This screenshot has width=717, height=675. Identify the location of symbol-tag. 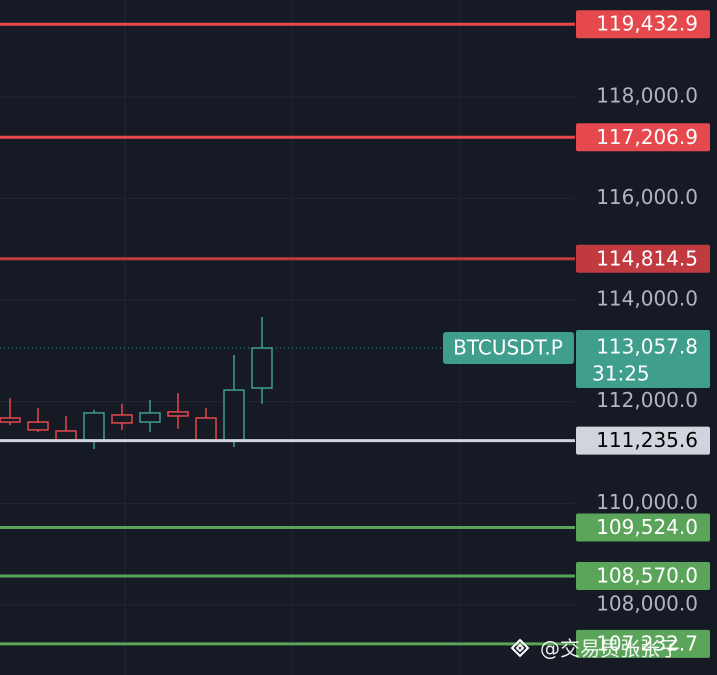
(508, 348).